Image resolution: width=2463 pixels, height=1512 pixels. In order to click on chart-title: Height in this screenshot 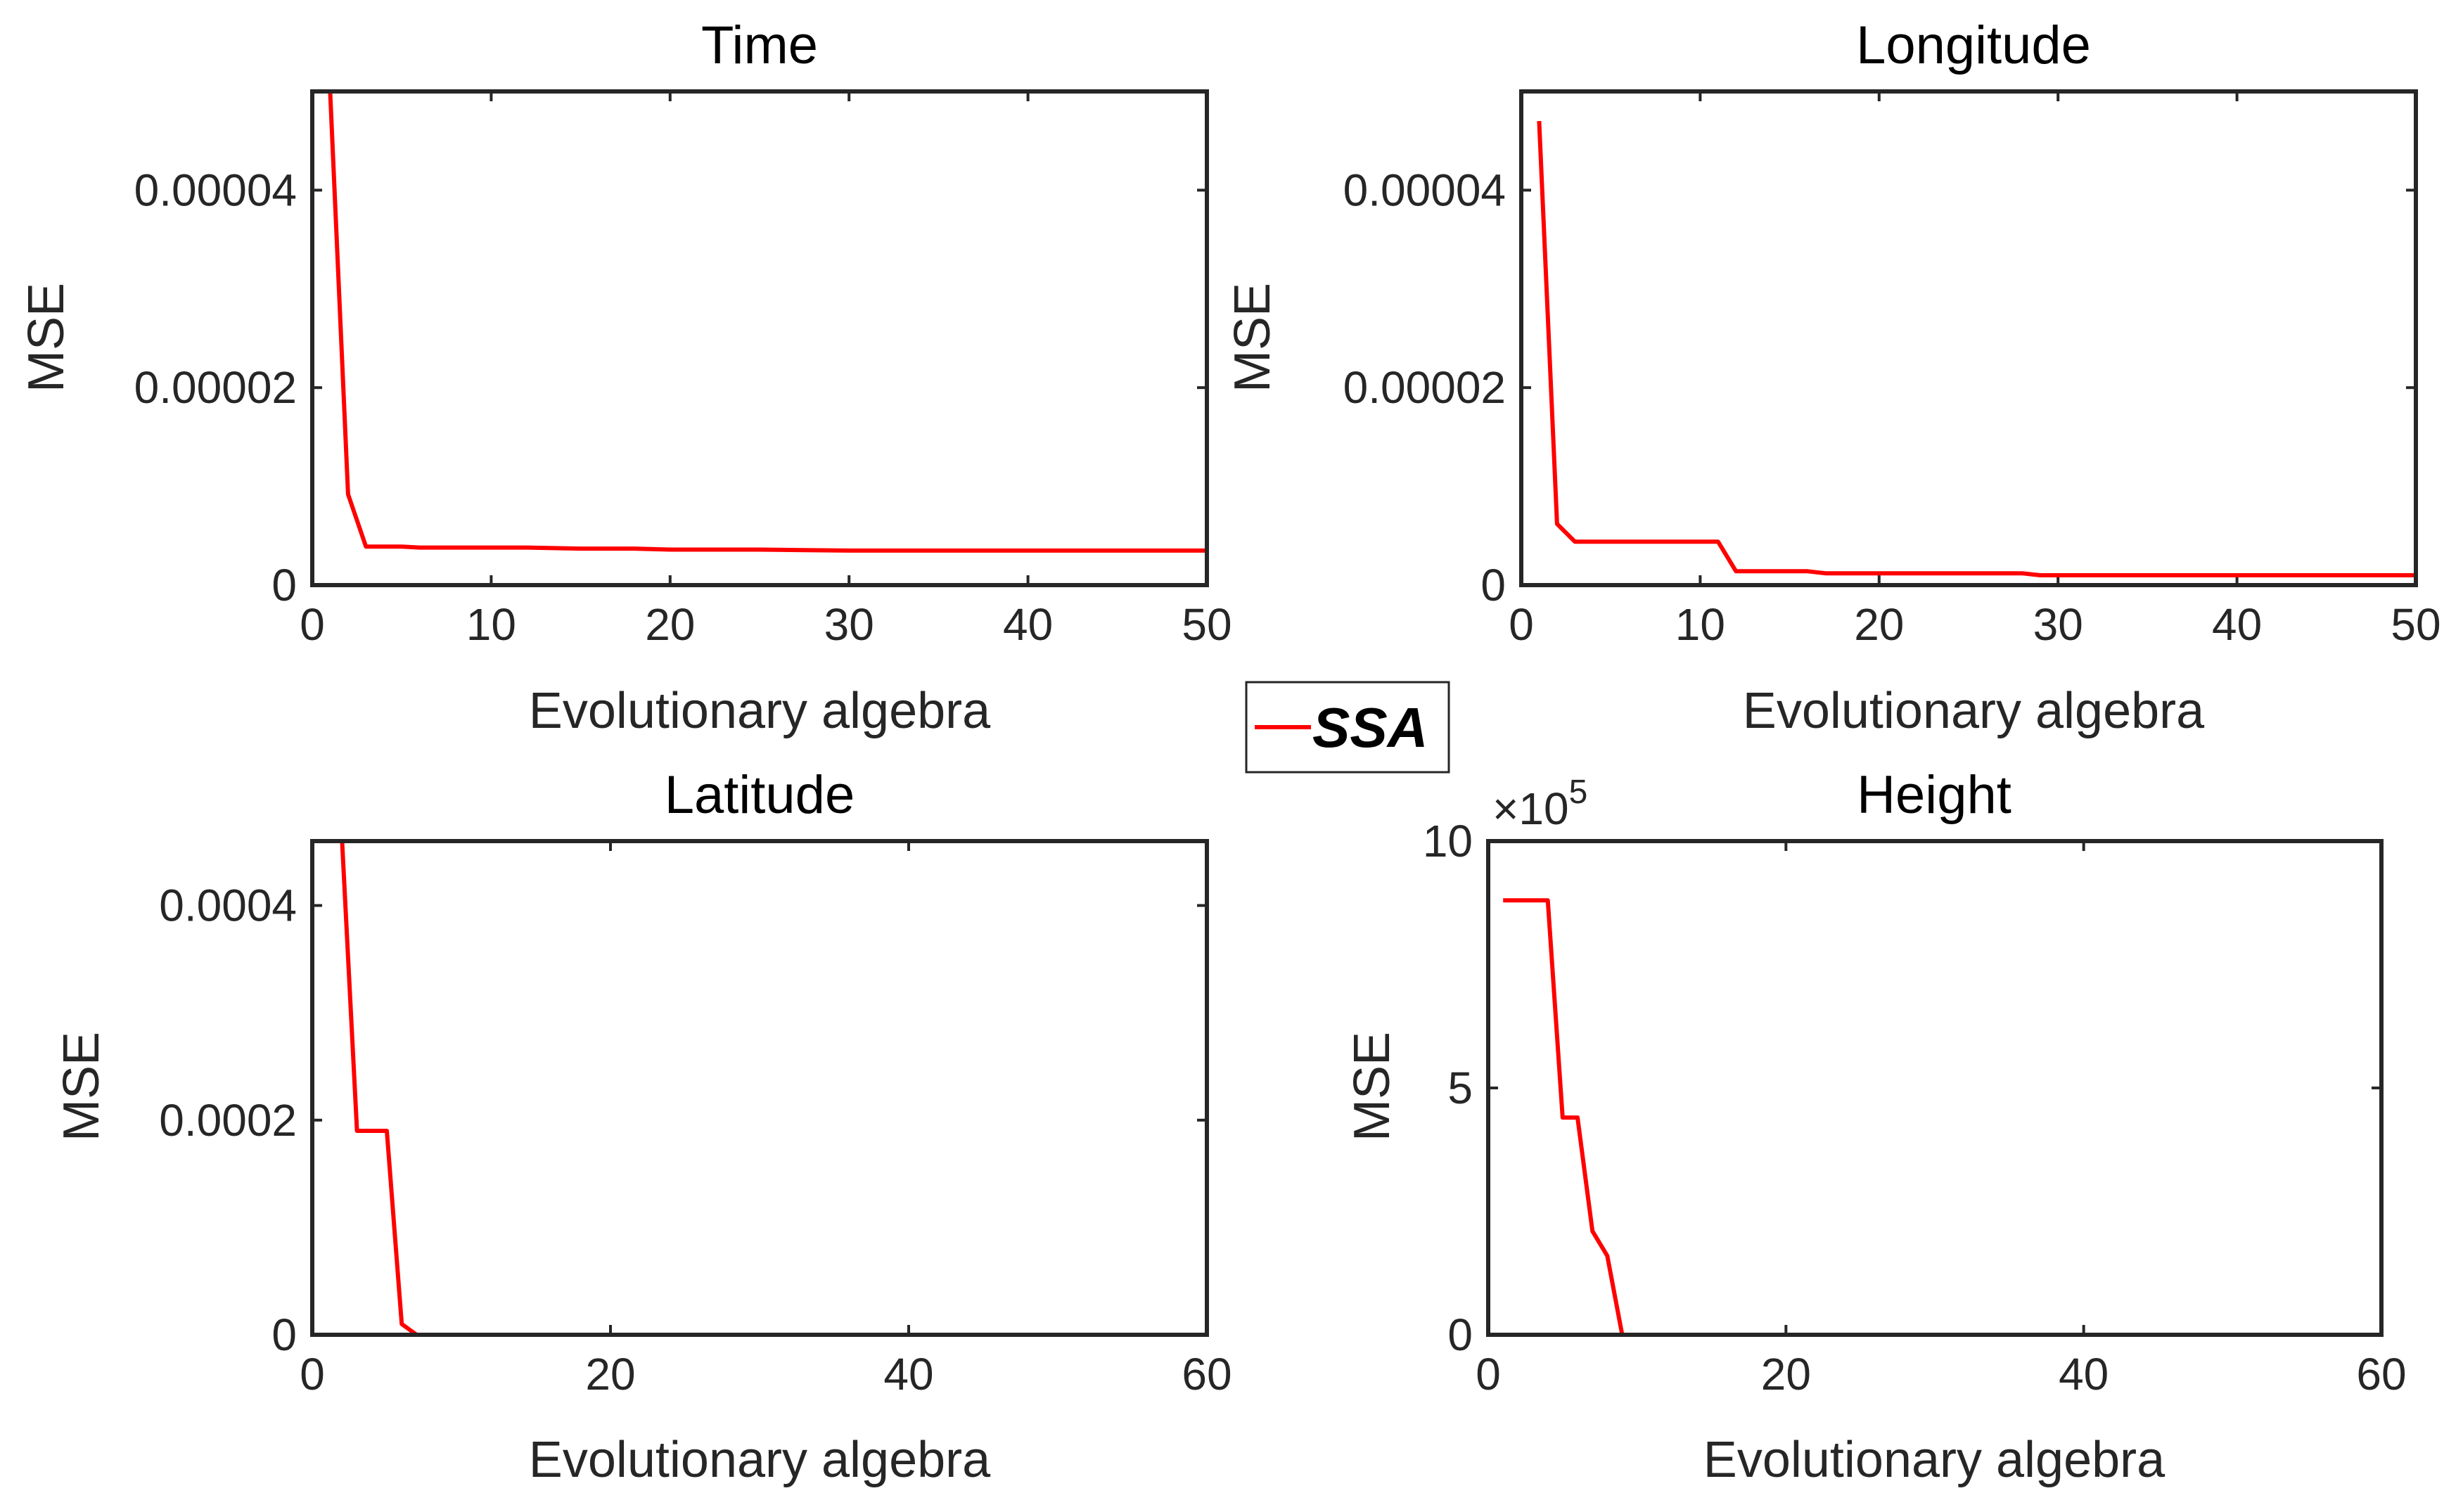, I will do `click(1934, 795)`.